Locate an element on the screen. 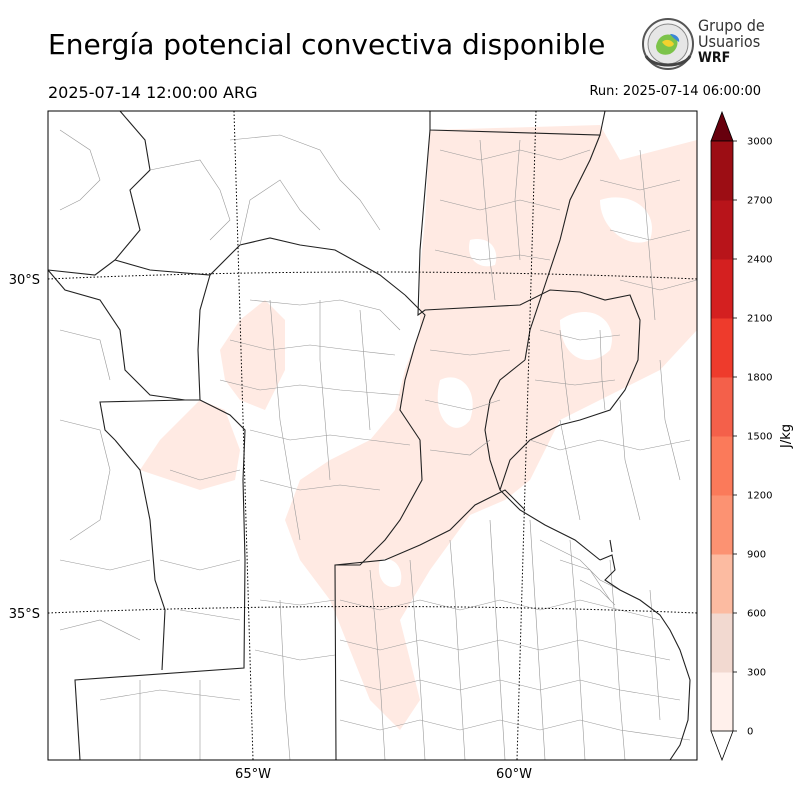 The height and width of the screenshot is (800, 800). valid-time: 2025-07-14 12:00:00 ARG is located at coordinates (153, 92).